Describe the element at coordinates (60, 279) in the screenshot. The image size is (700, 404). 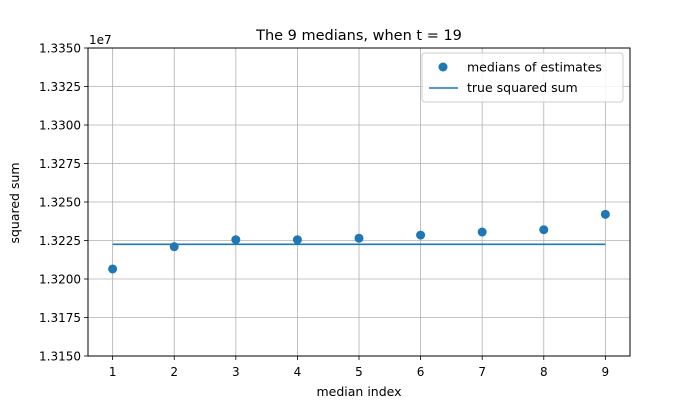
I see `y-tick-label: 1.3200` at that location.